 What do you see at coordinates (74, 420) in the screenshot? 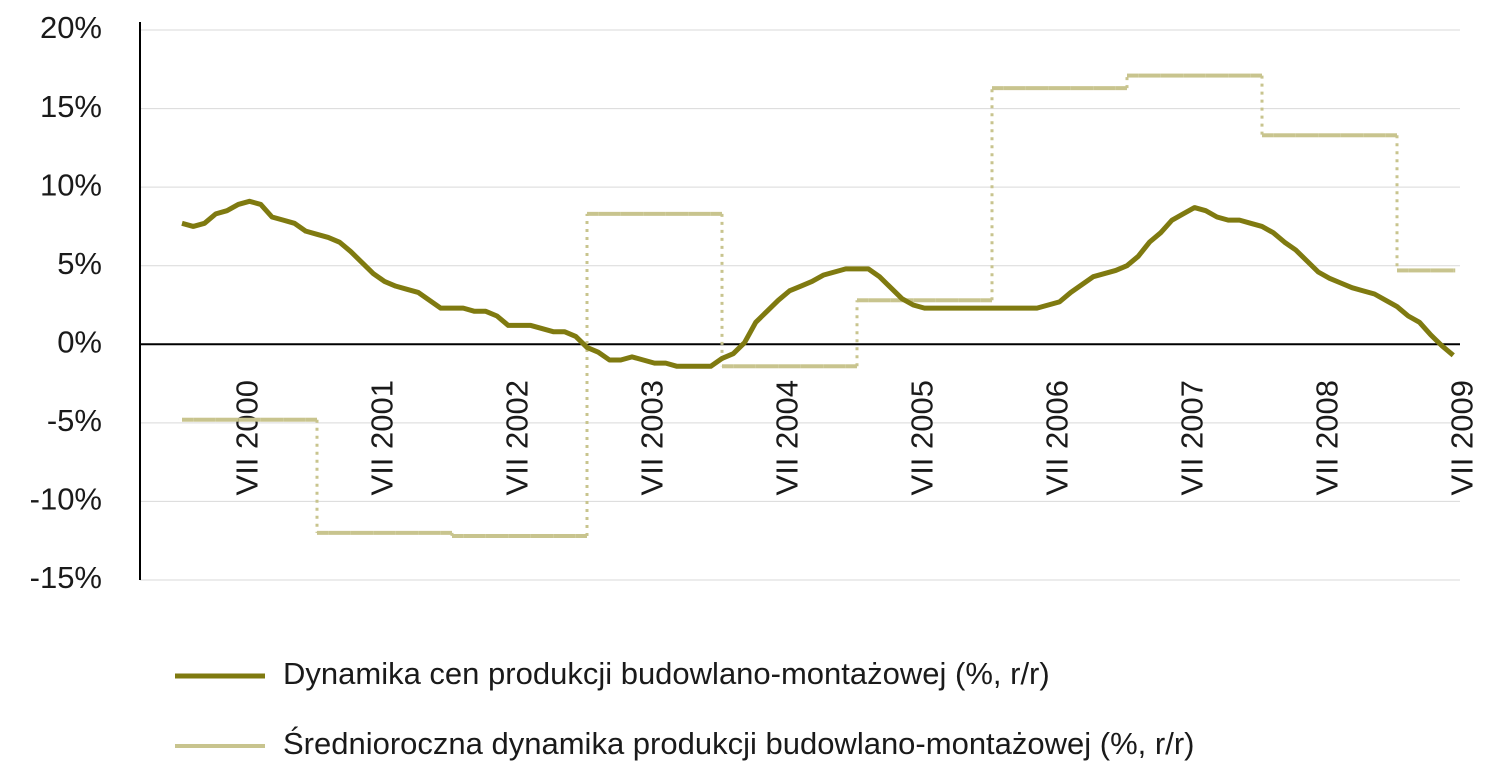
I see `y-tick-label: -5%` at bounding box center [74, 420].